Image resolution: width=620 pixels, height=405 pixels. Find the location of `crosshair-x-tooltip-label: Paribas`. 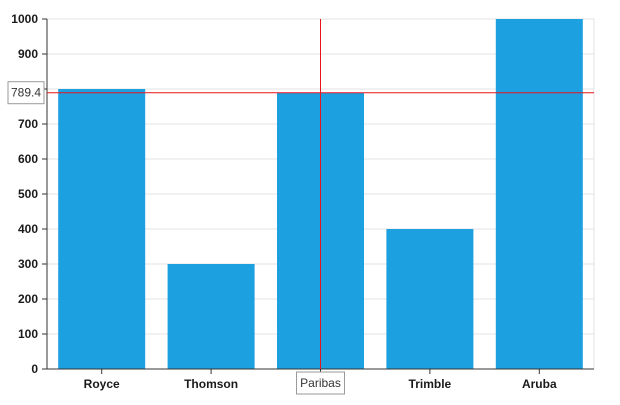

crosshair-x-tooltip-label: Paribas is located at coordinates (320, 383).